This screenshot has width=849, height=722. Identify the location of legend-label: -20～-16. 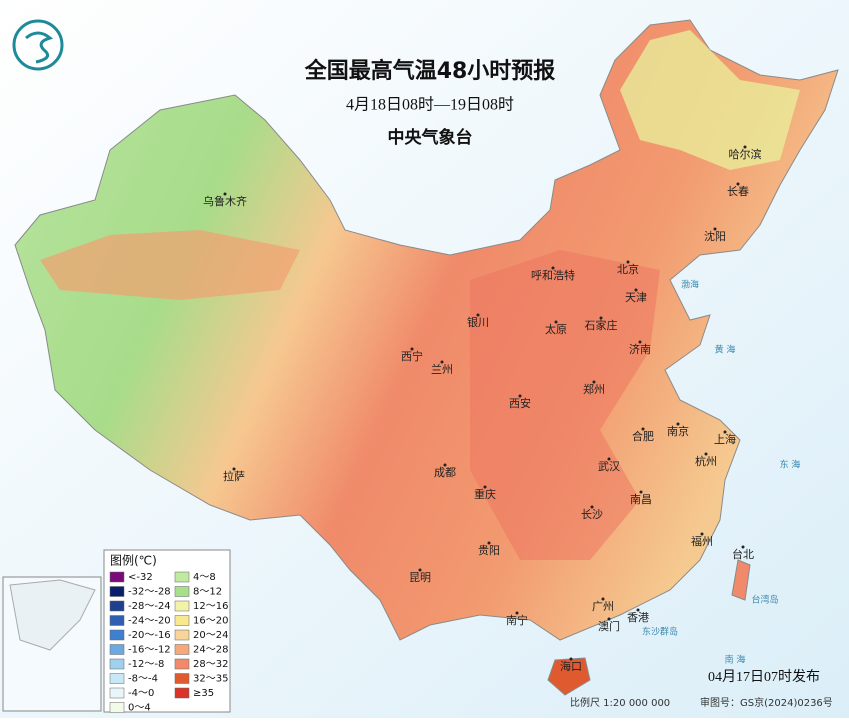
(149, 635).